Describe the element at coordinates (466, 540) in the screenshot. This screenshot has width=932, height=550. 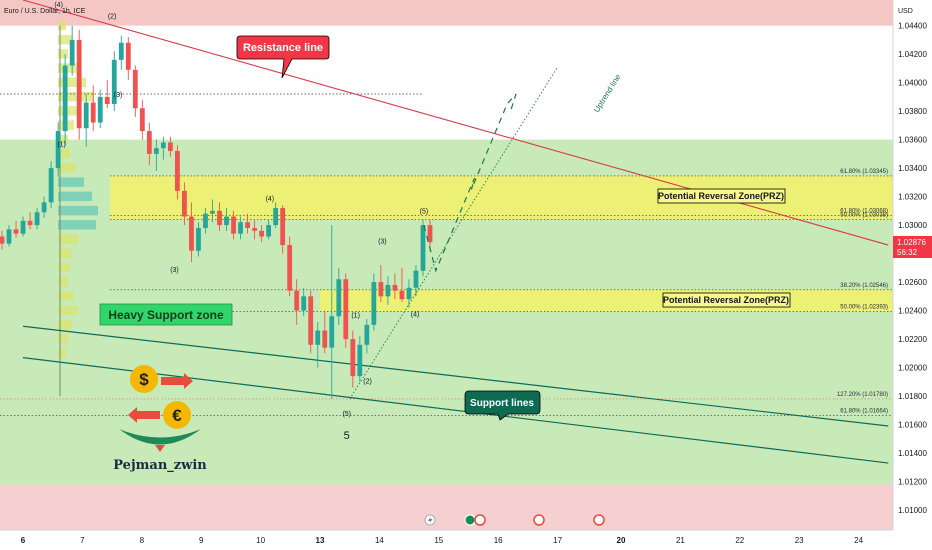
I see `time-axis` at that location.